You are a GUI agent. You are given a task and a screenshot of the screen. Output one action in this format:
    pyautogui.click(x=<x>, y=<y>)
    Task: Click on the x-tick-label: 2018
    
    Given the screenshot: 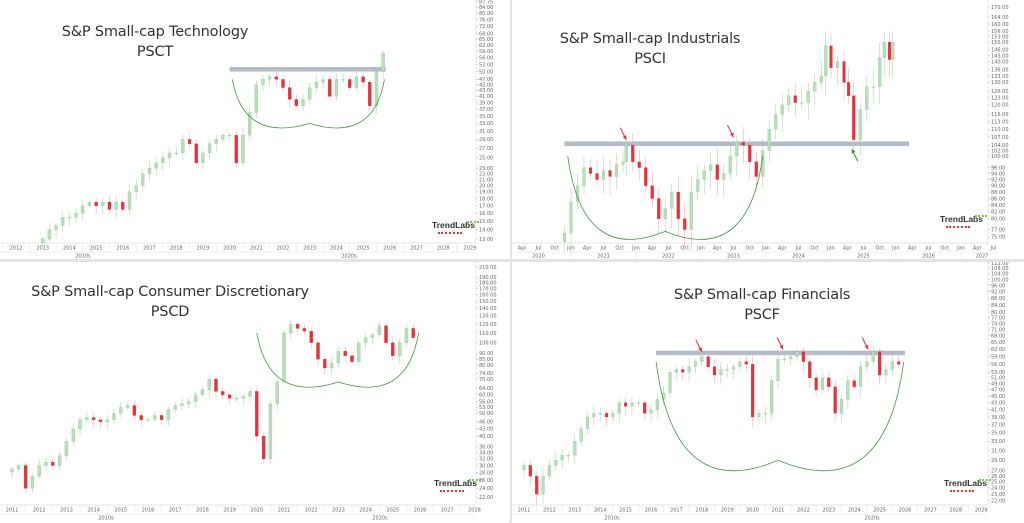 What is the action you would take?
    pyautogui.click(x=176, y=249)
    